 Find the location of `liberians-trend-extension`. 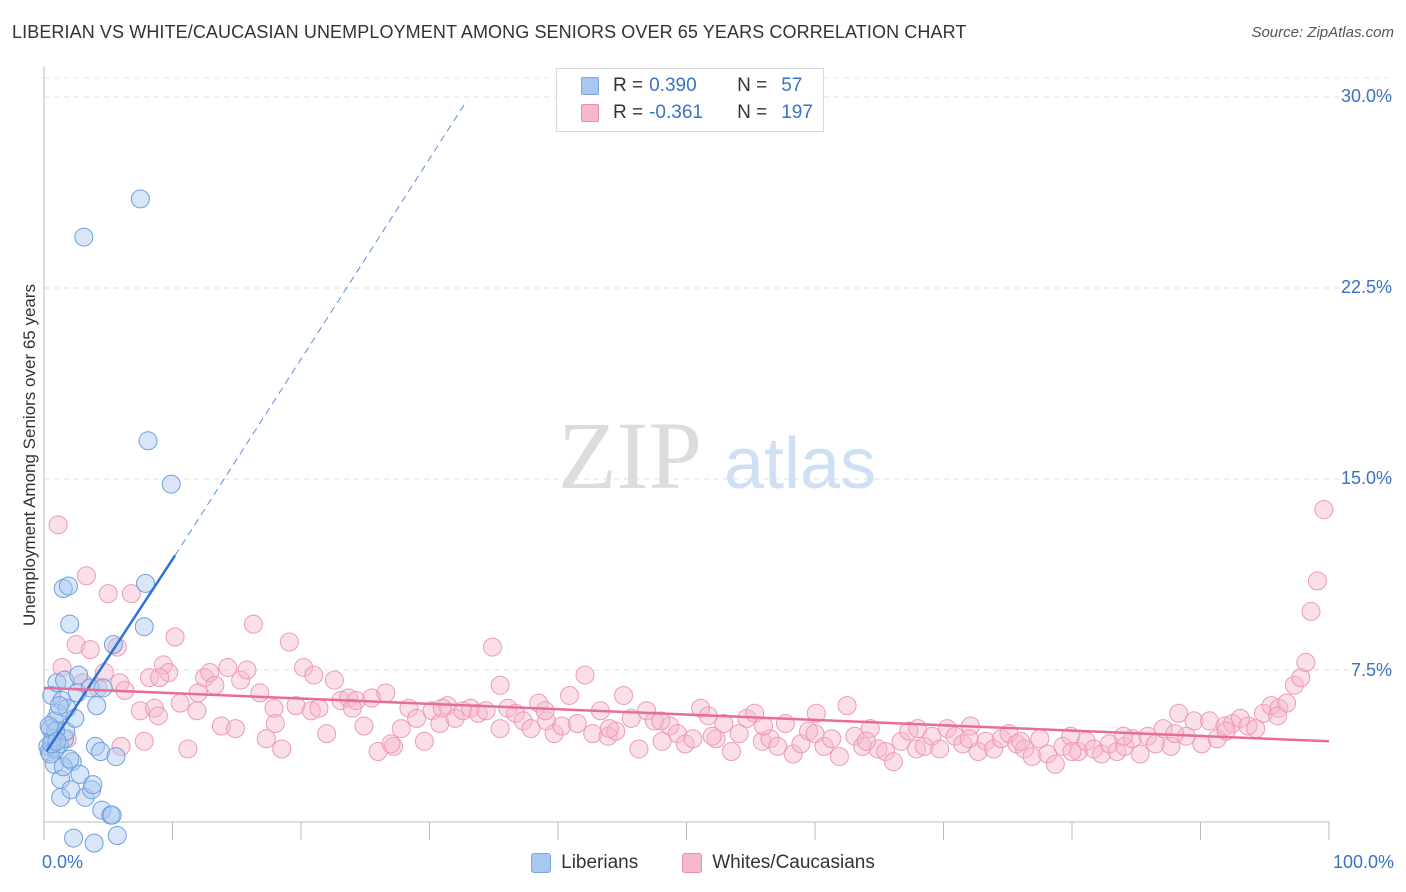

liberians-trend-extension is located at coordinates (319, 330).